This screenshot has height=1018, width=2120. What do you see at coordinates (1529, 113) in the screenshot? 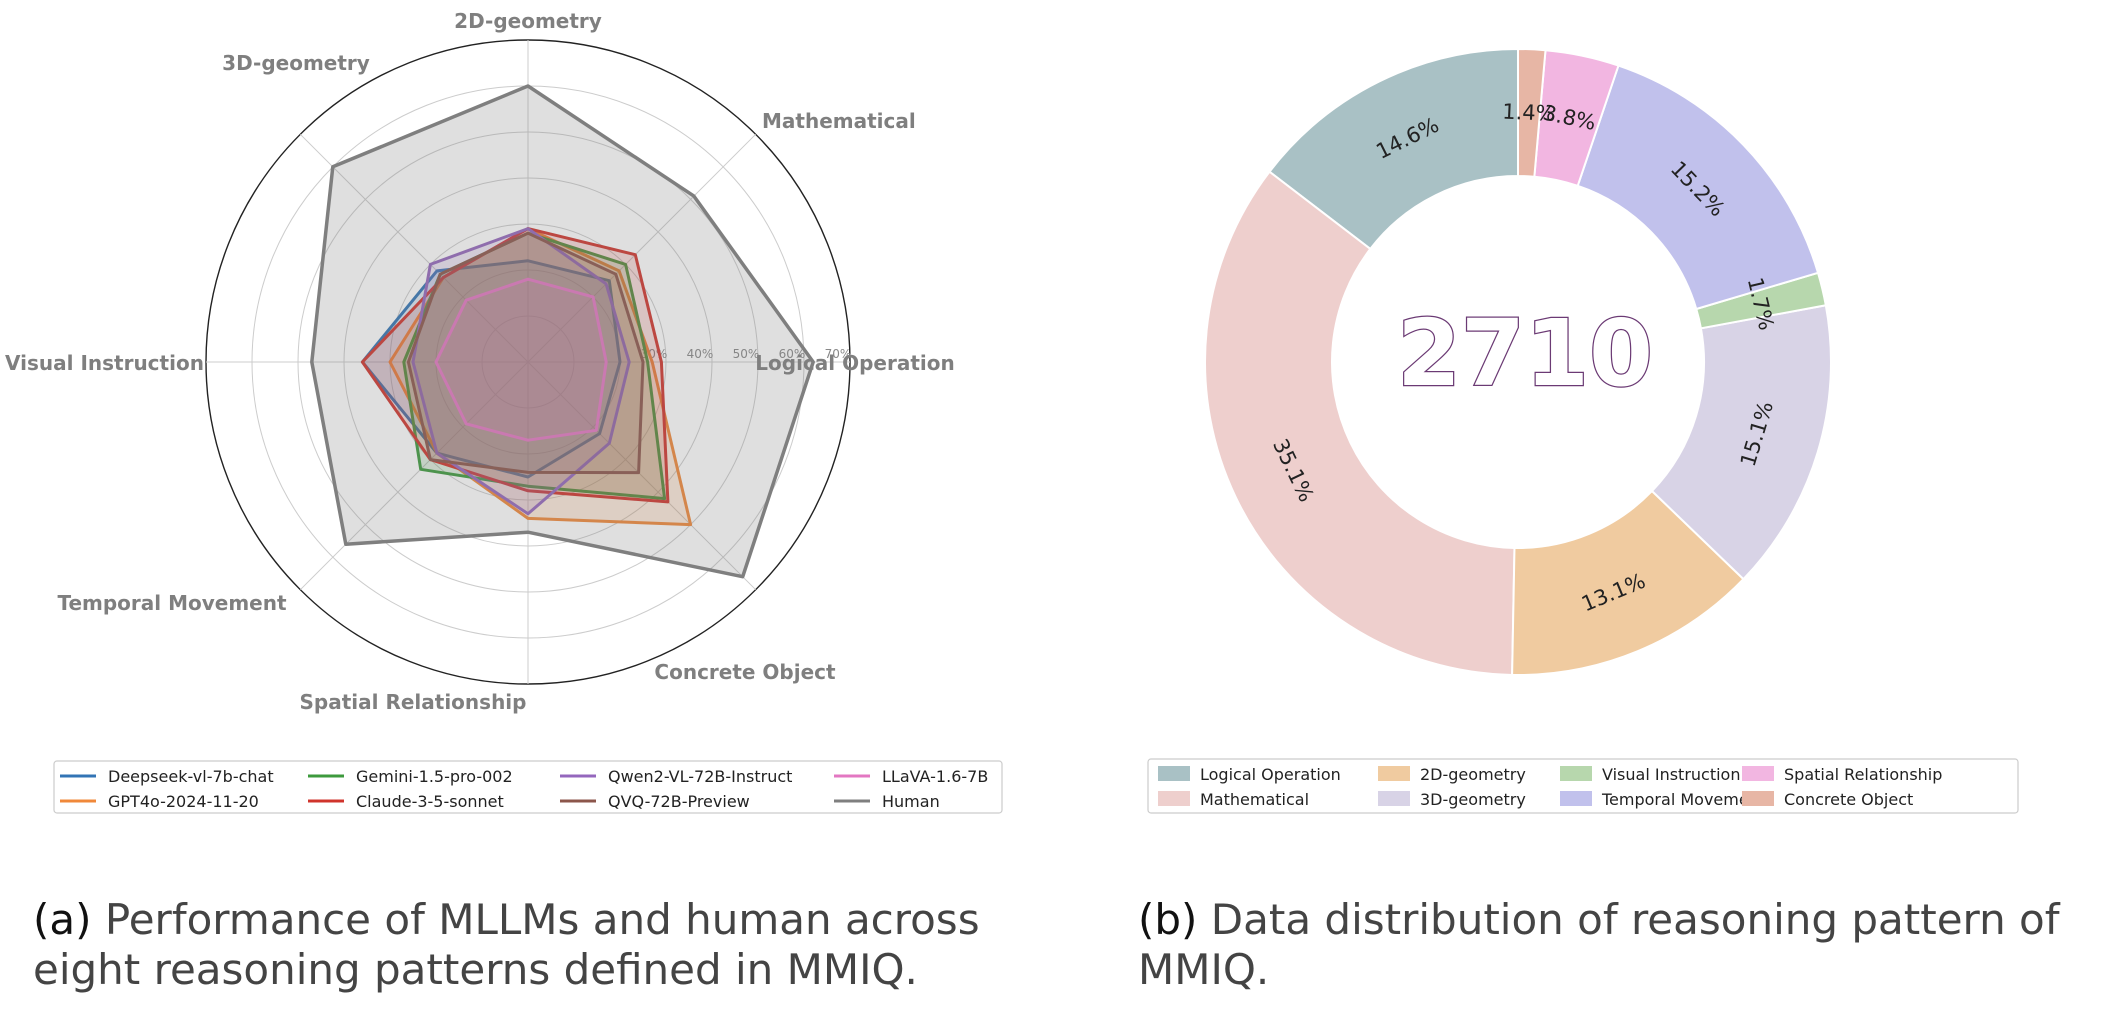
I see `donut-slice-label: 1.4%` at bounding box center [1529, 113].